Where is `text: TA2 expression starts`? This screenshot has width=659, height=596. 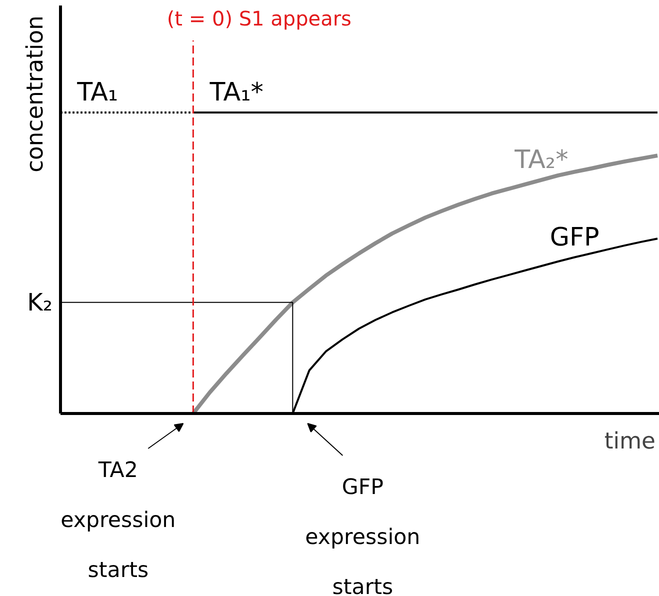 text: TA2 expression starts is located at coordinates (118, 520).